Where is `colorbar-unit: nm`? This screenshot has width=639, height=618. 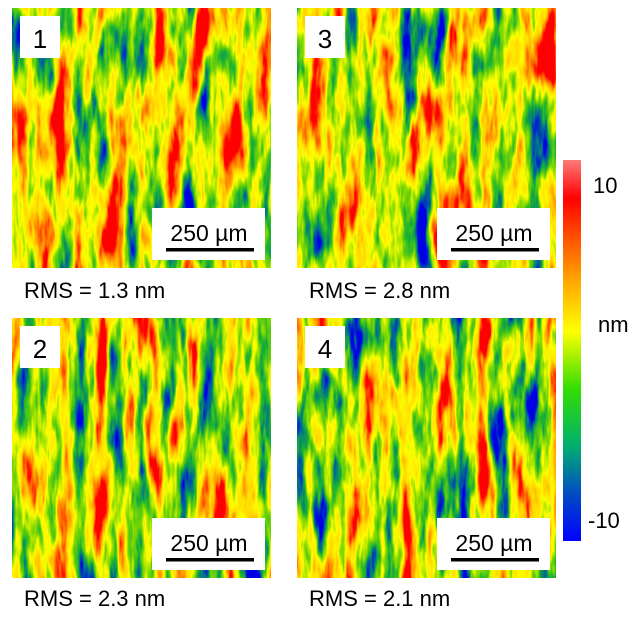 colorbar-unit: nm is located at coordinates (613, 324).